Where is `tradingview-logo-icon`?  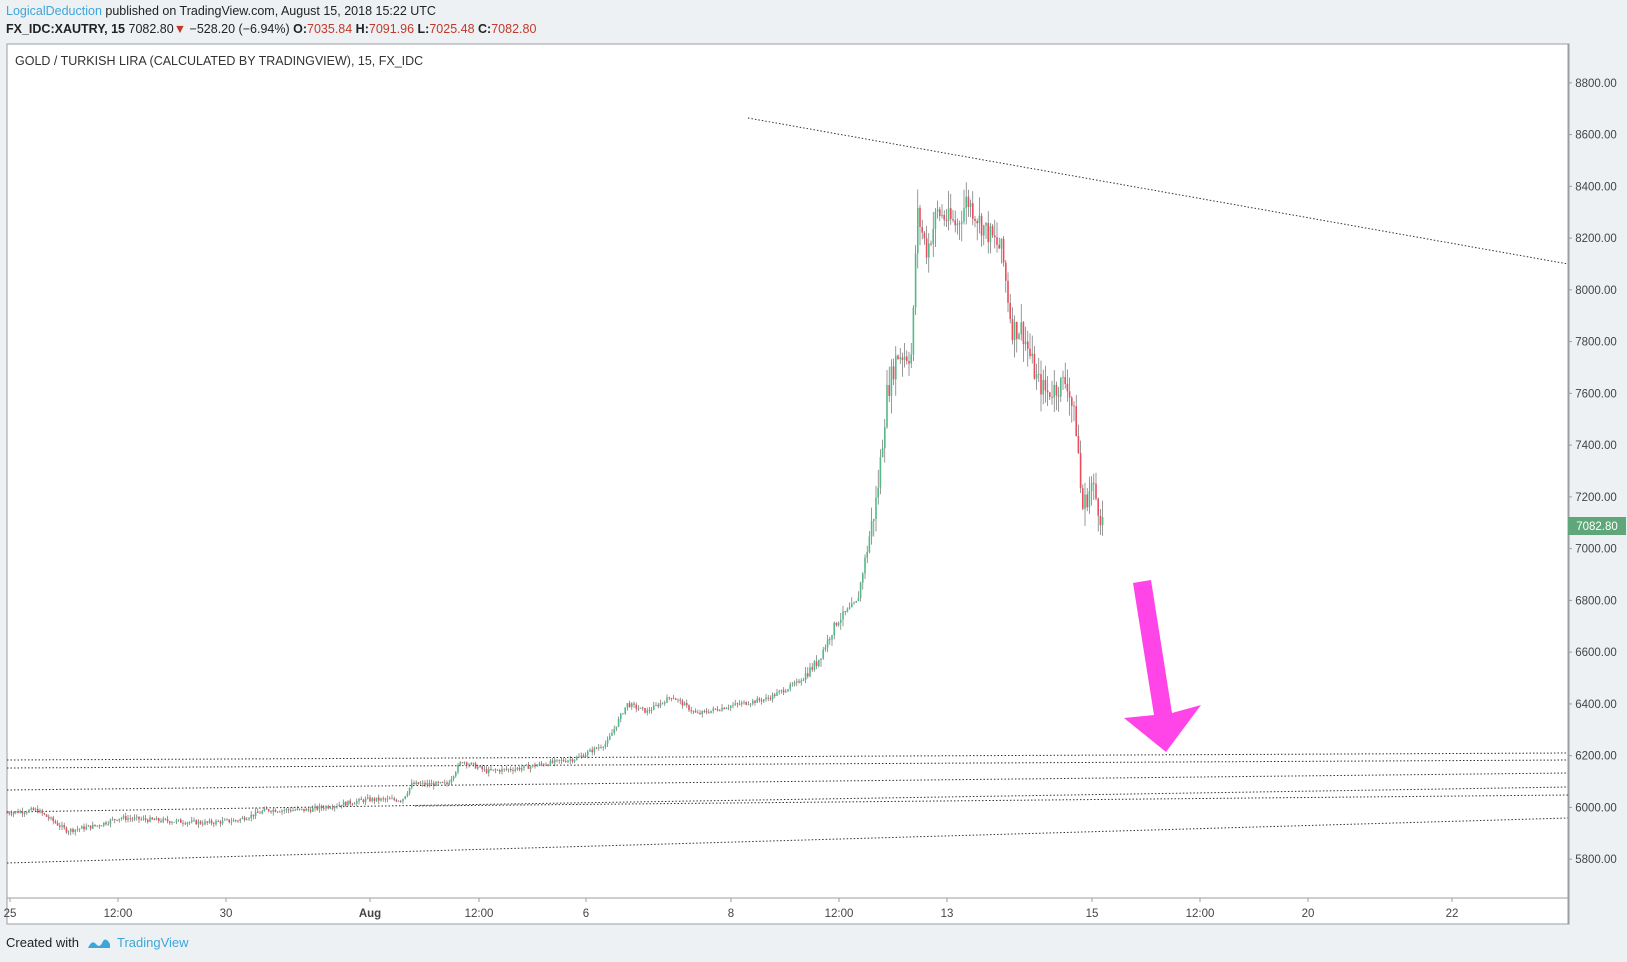
tradingview-logo-icon is located at coordinates (98, 943).